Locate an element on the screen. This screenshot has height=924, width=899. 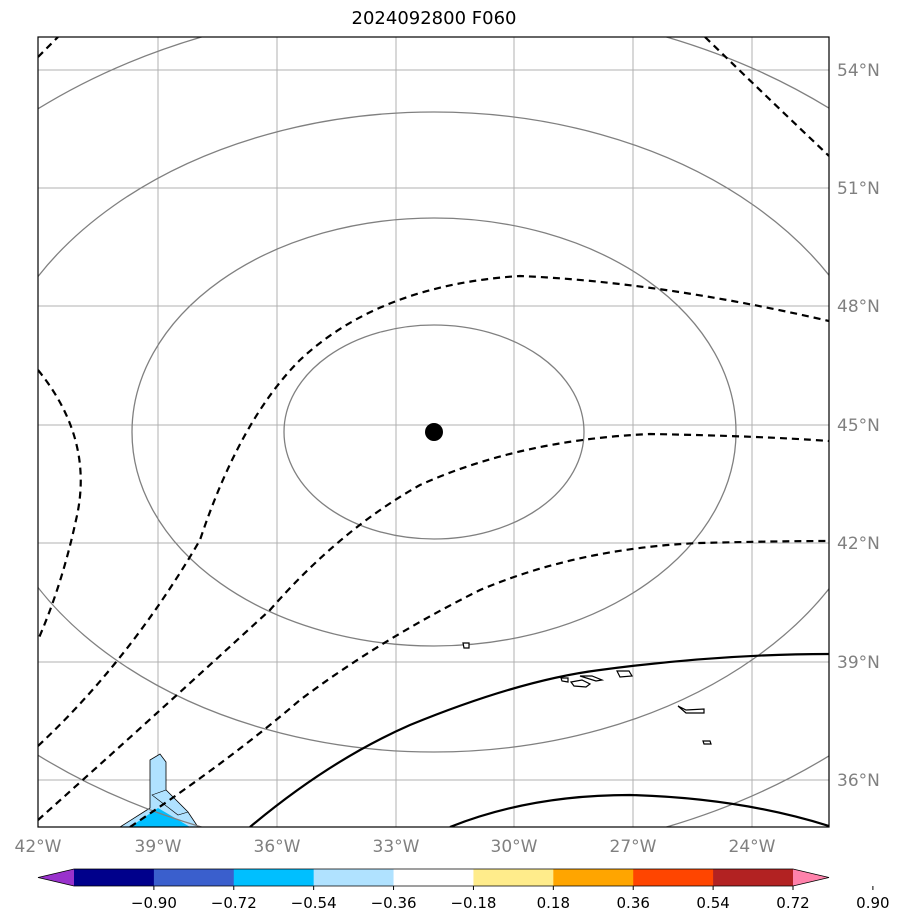
lat-label: 42°N is located at coordinates (858, 544).